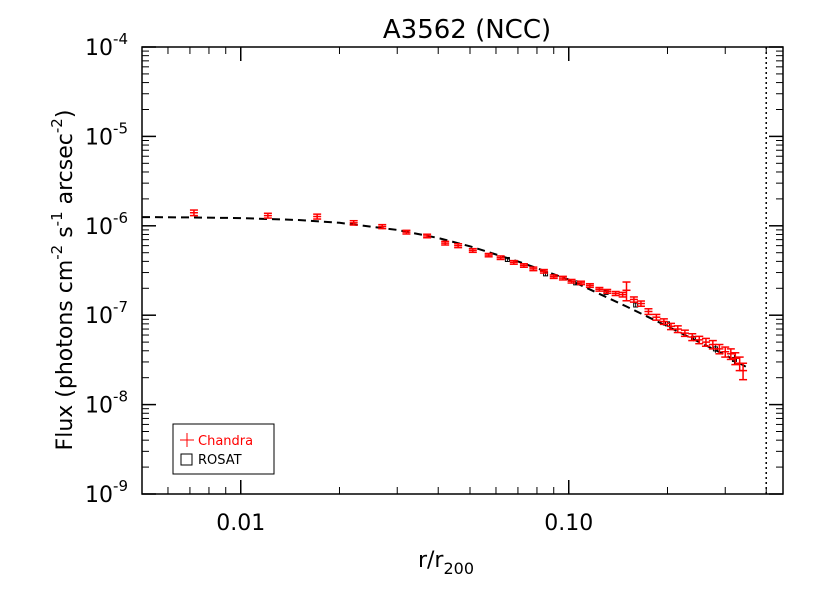 The width and height of the screenshot is (830, 593). I want to click on x-axis-label: r/r200, so click(446, 563).